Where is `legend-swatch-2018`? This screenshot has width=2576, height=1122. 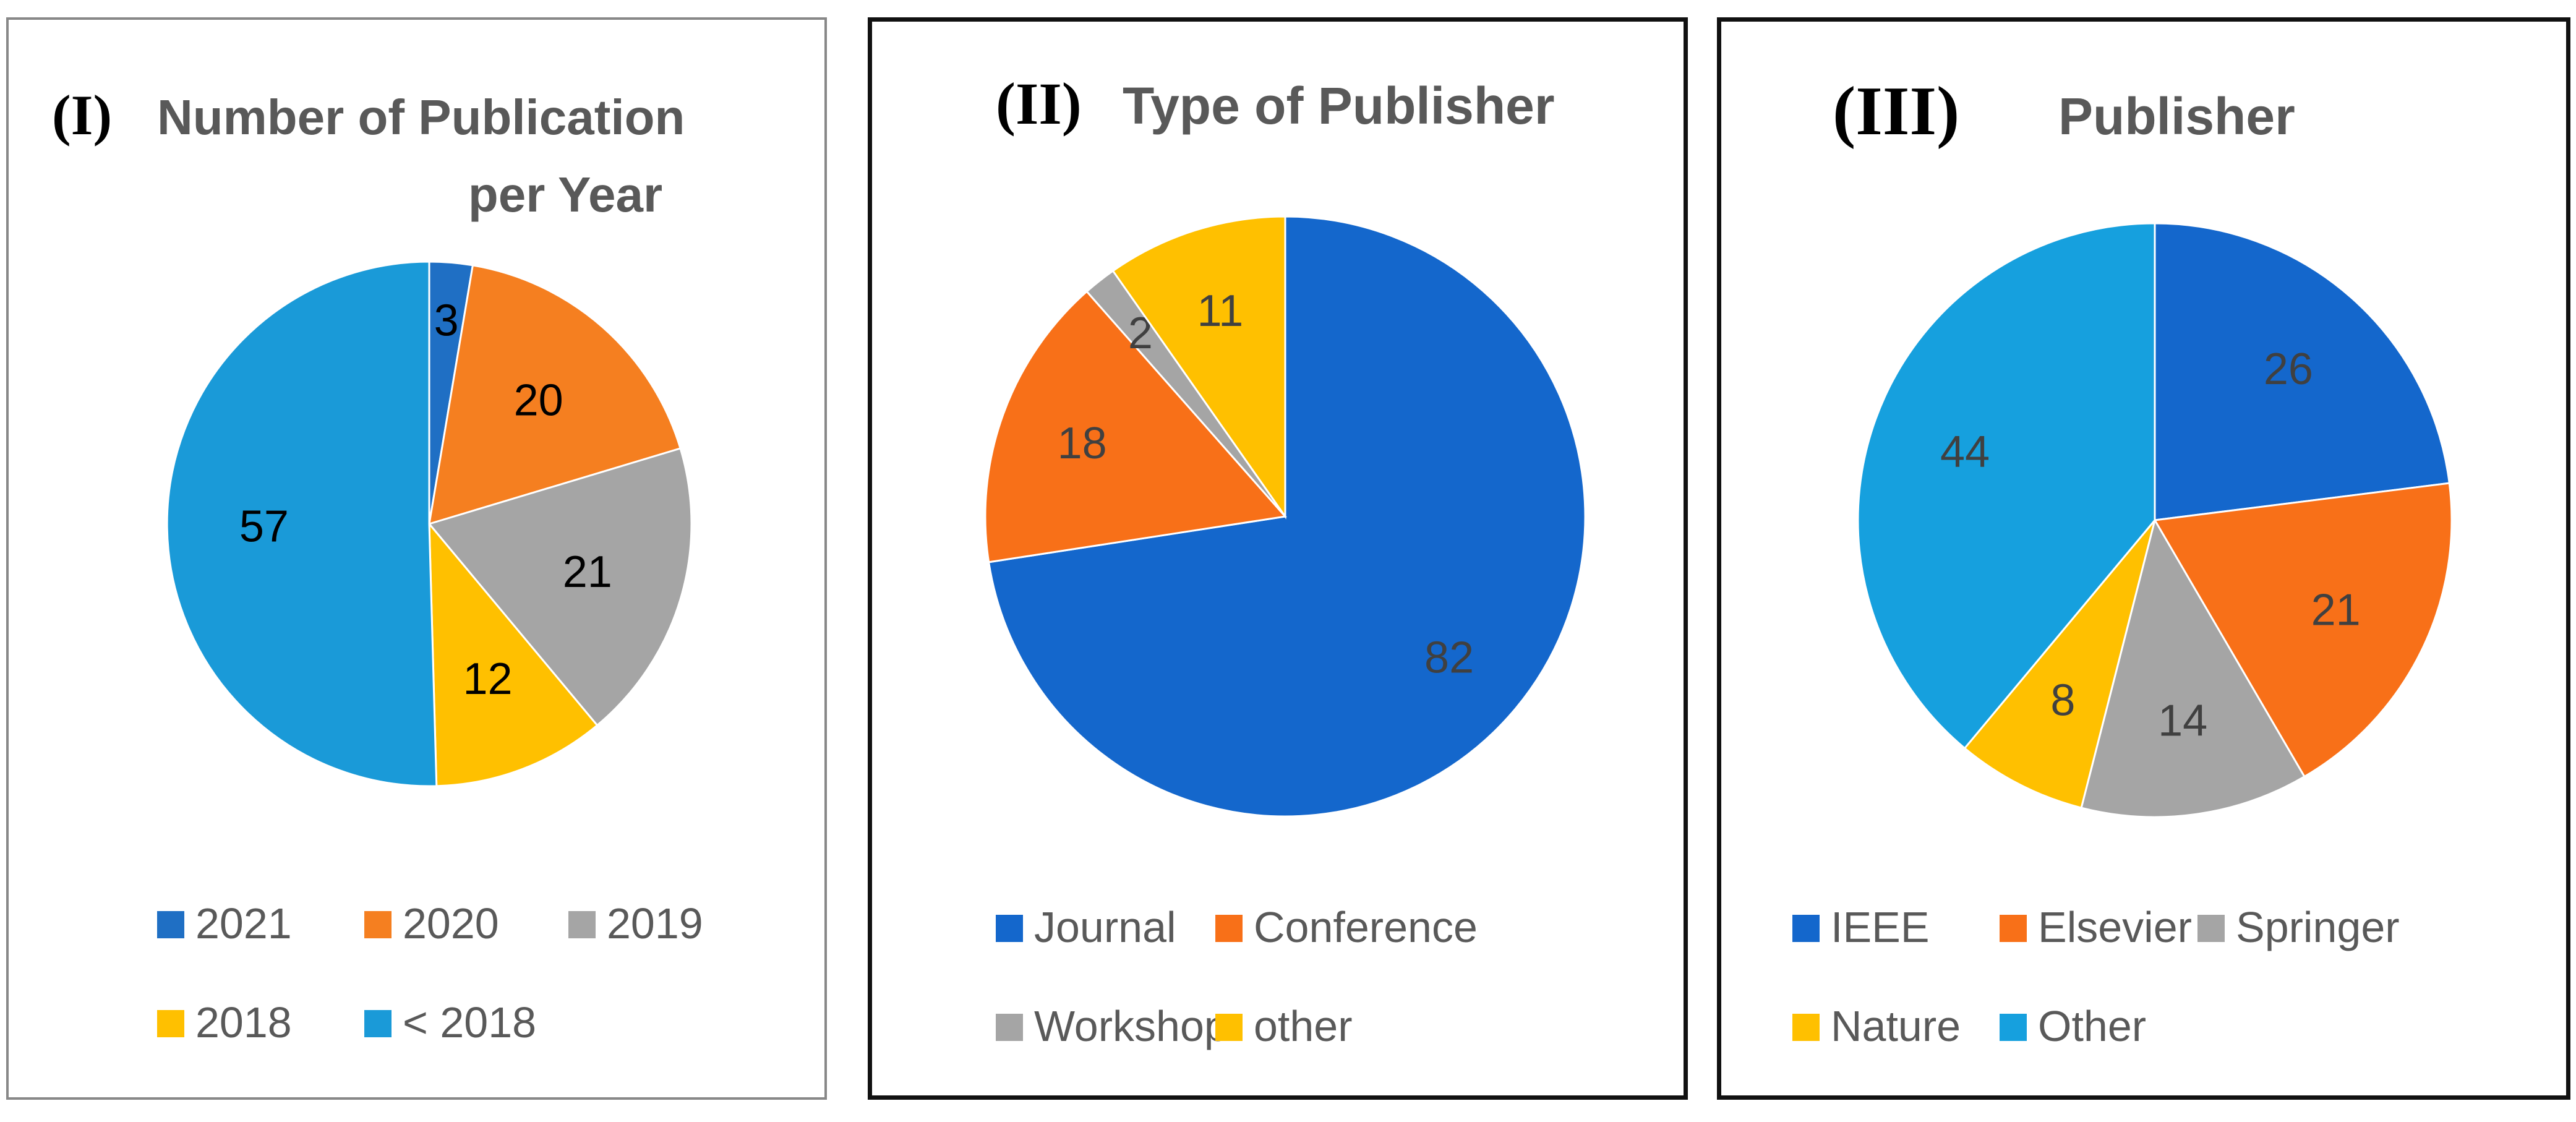
legend-swatch-2018 is located at coordinates (170, 1024).